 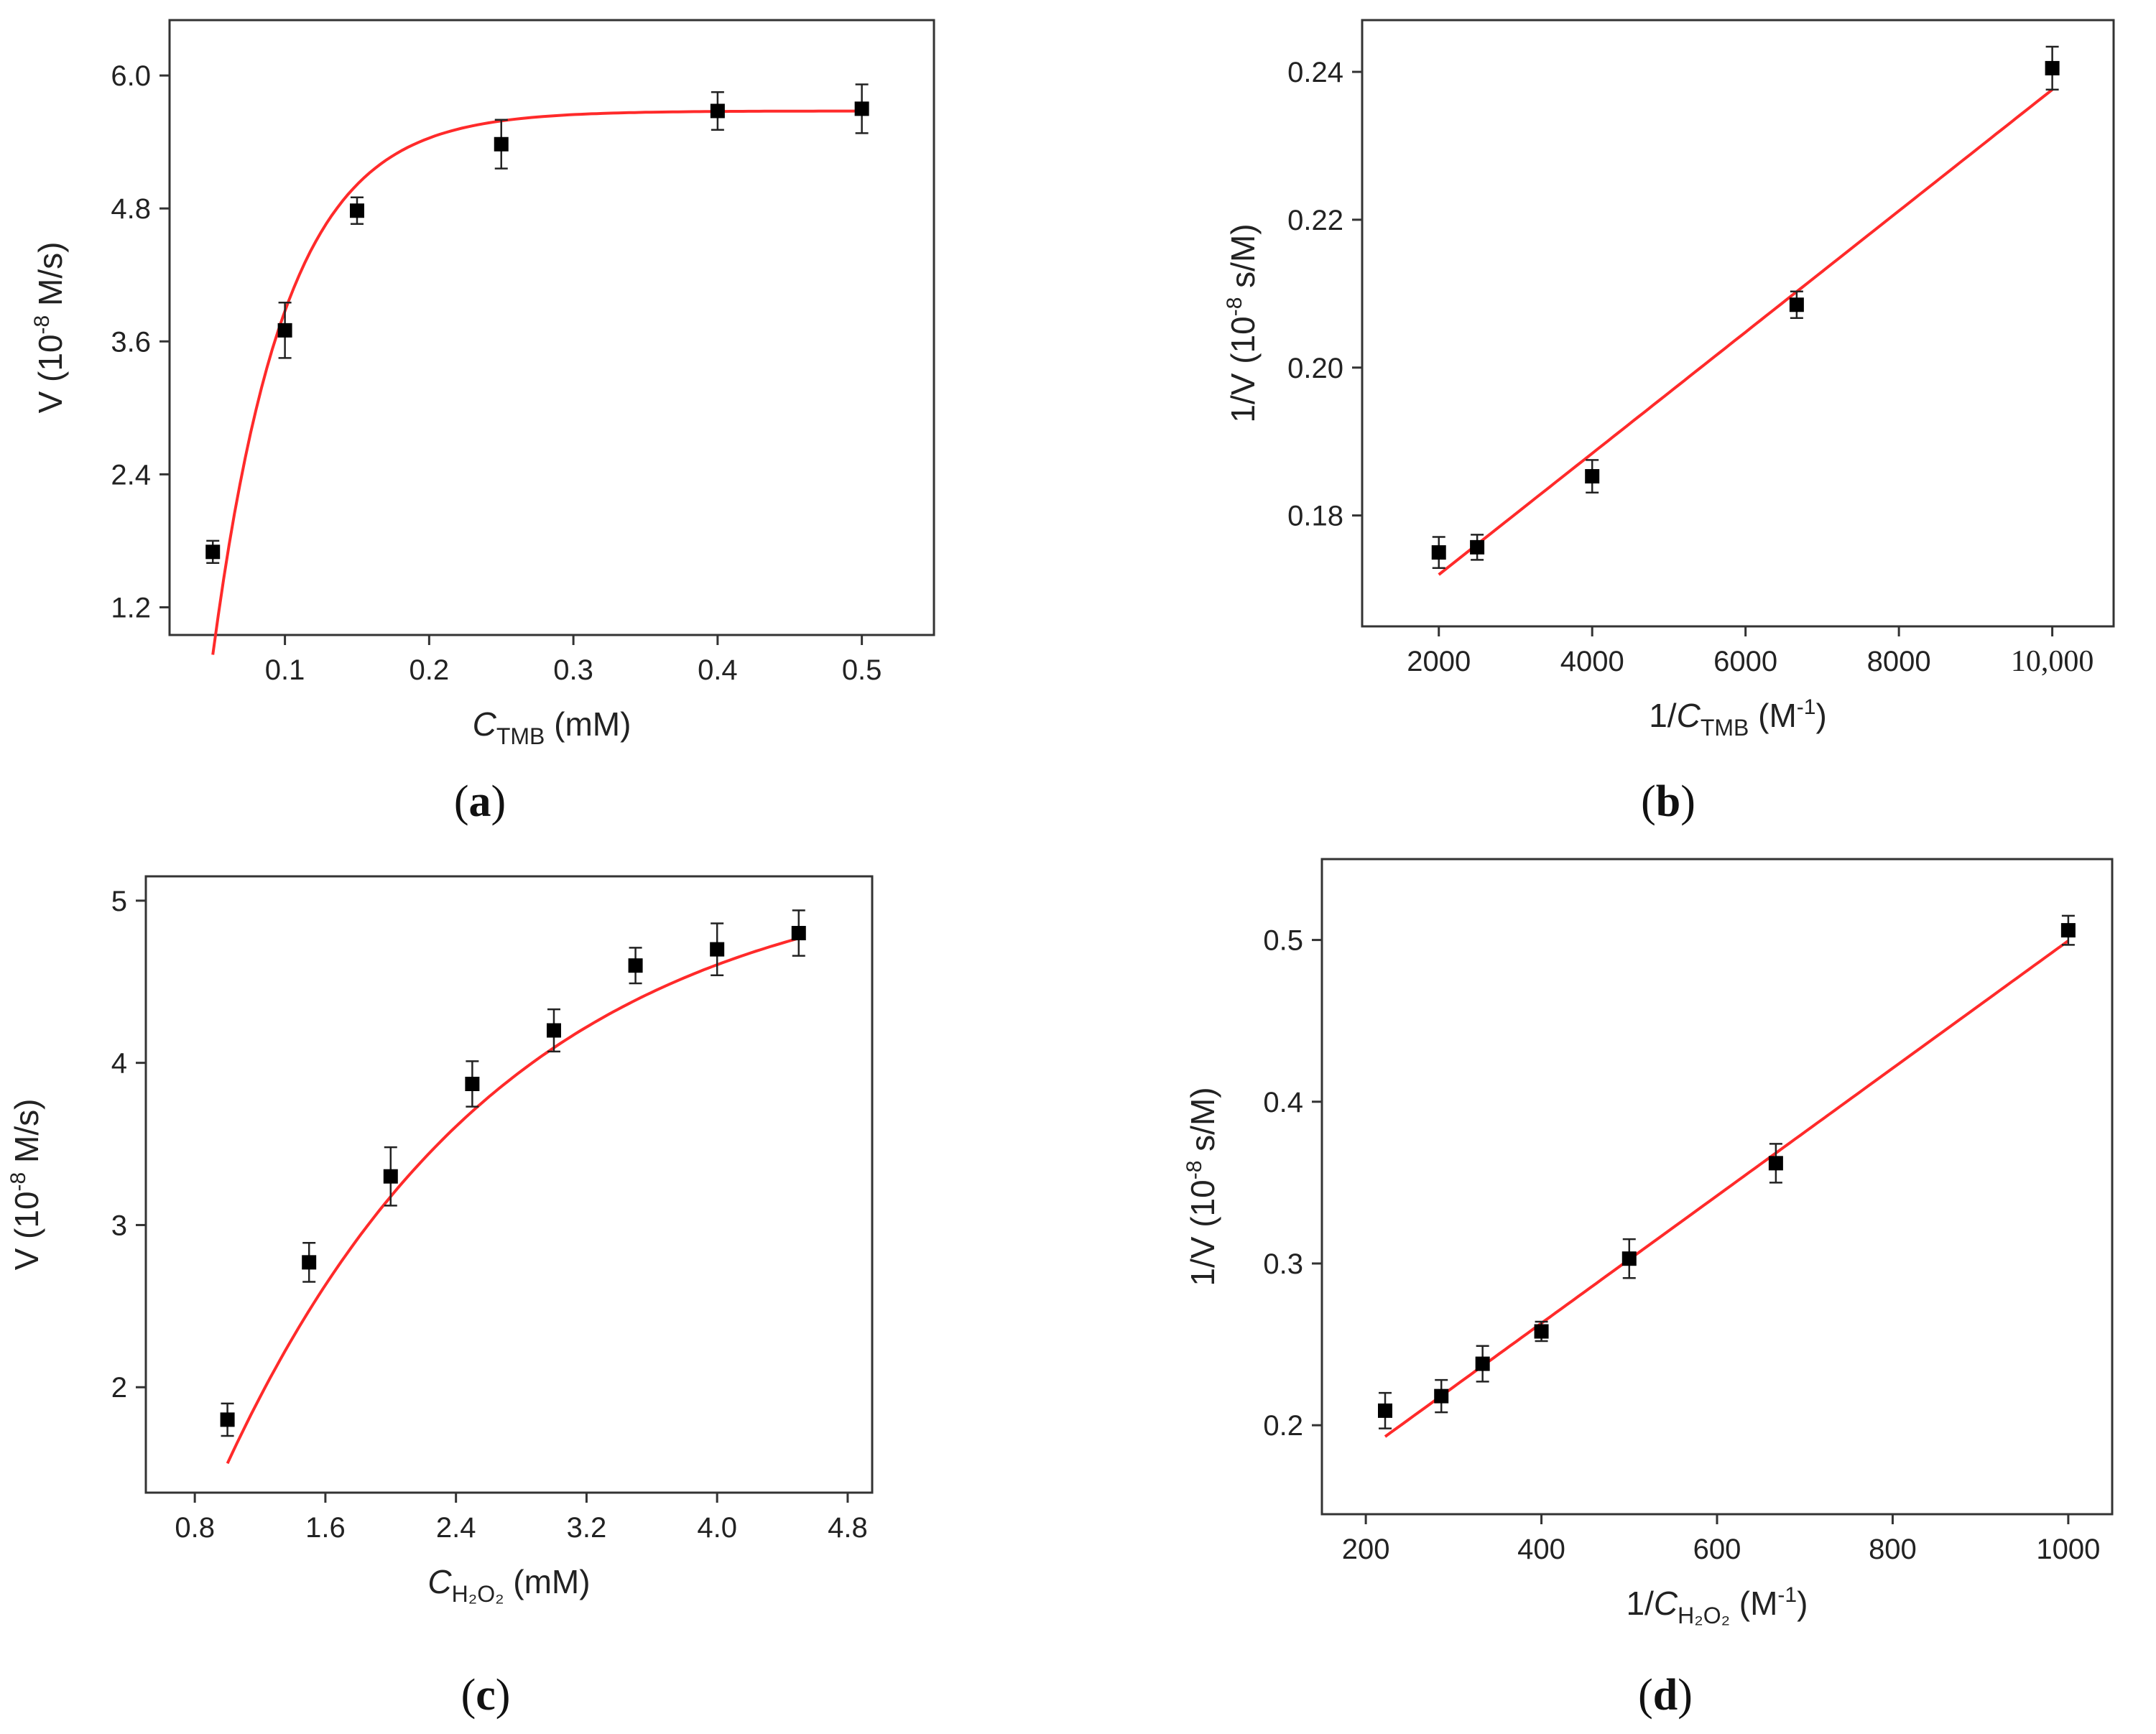 I want to click on x-tick-label: 0.1, so click(x=285, y=670).